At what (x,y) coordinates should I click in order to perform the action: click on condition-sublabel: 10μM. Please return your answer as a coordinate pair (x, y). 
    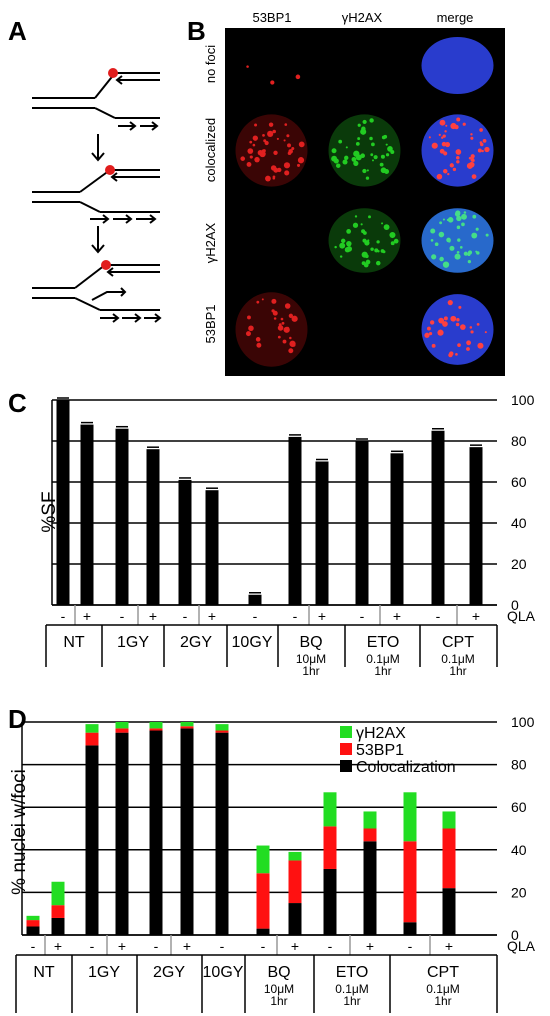
    Looking at the image, I should click on (311, 659).